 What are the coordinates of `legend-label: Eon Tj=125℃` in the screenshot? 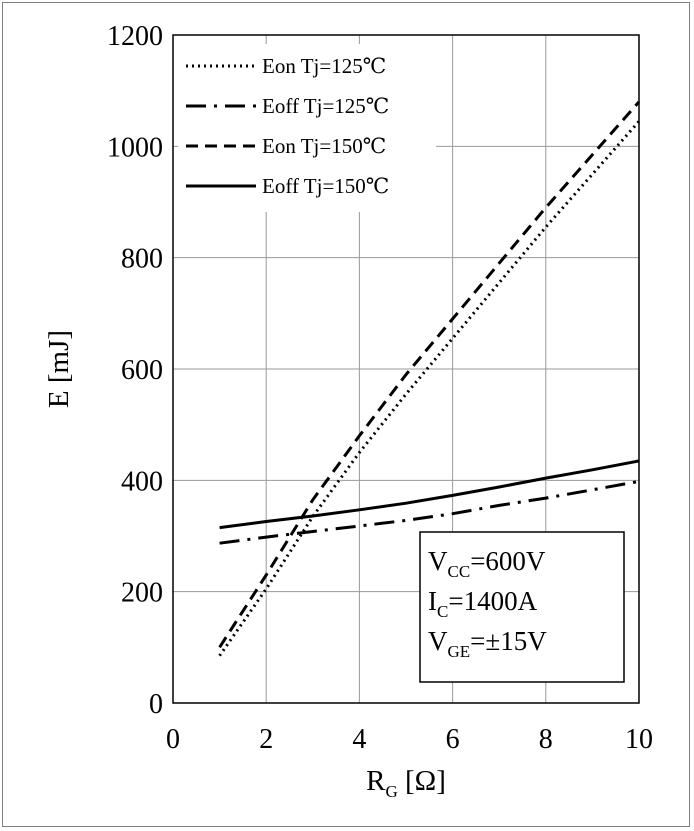 It's located at (324, 66).